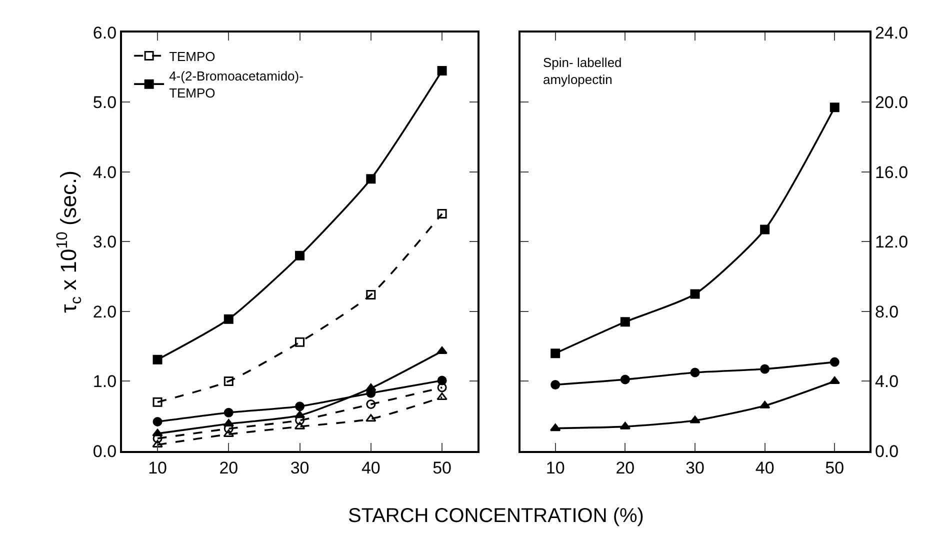  I want to click on y-tick-label: 3.0, so click(104, 242).